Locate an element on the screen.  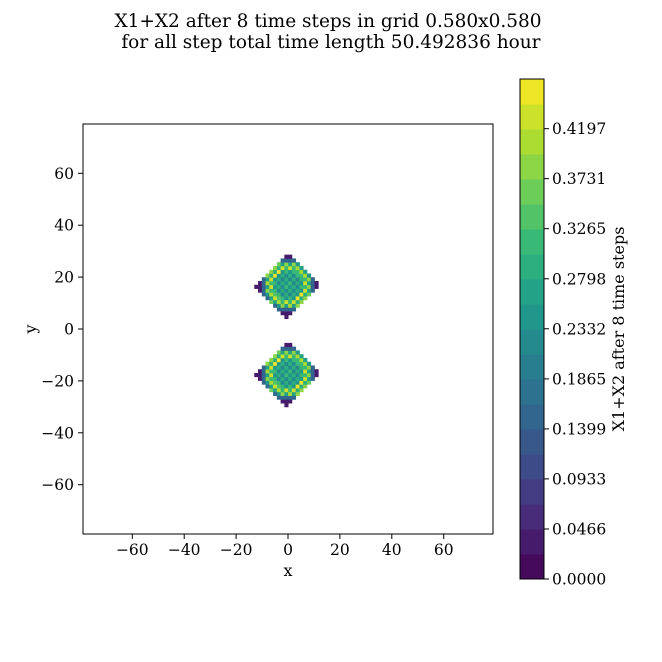
colorbar-tick-label: 0.2798 is located at coordinates (579, 279).